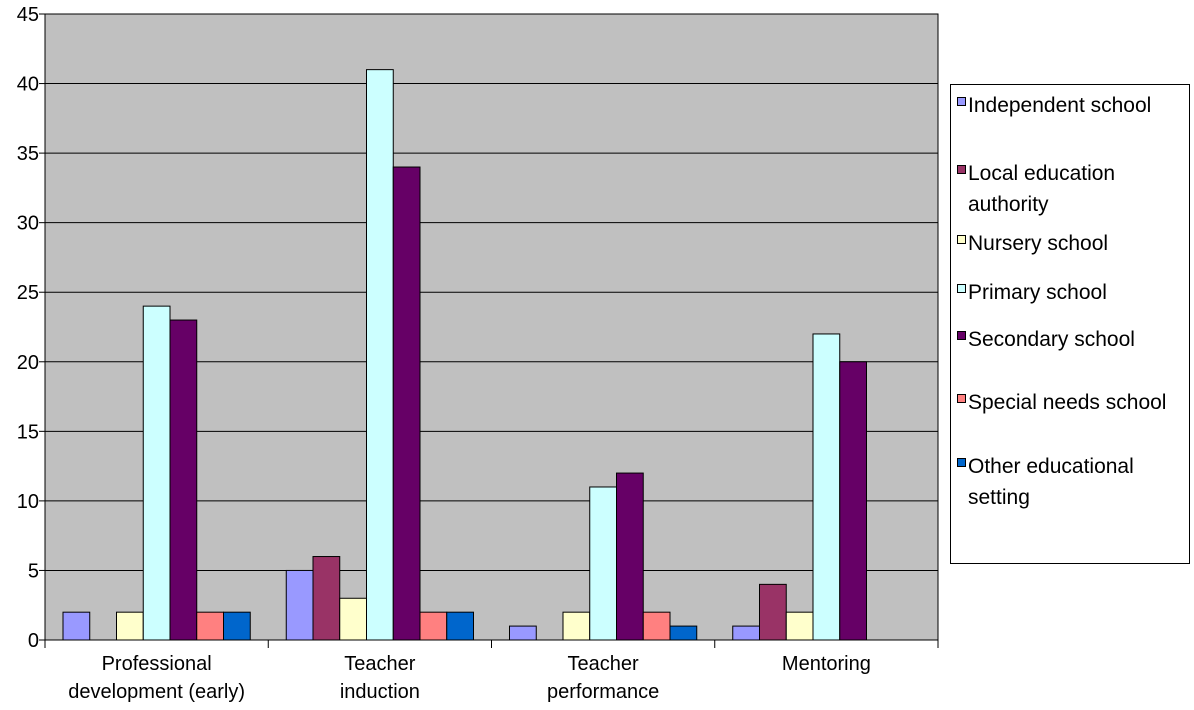  Describe the element at coordinates (380, 678) in the screenshot. I see `x-tick-label: Teacher induction` at that location.